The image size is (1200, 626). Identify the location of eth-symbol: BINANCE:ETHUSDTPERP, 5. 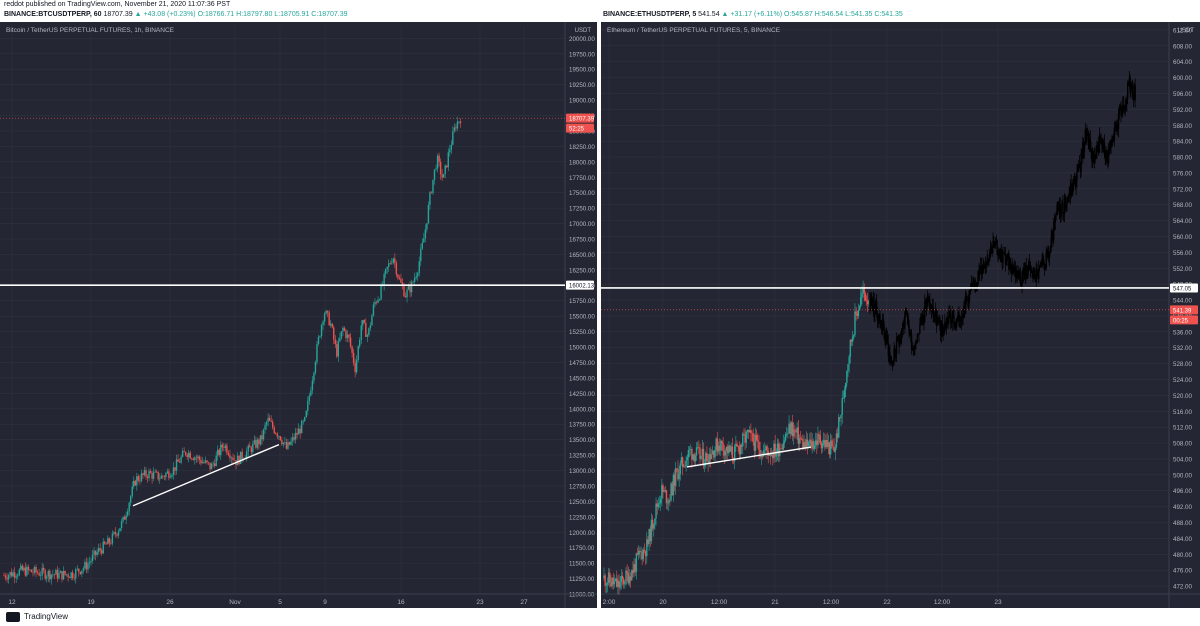
(650, 14).